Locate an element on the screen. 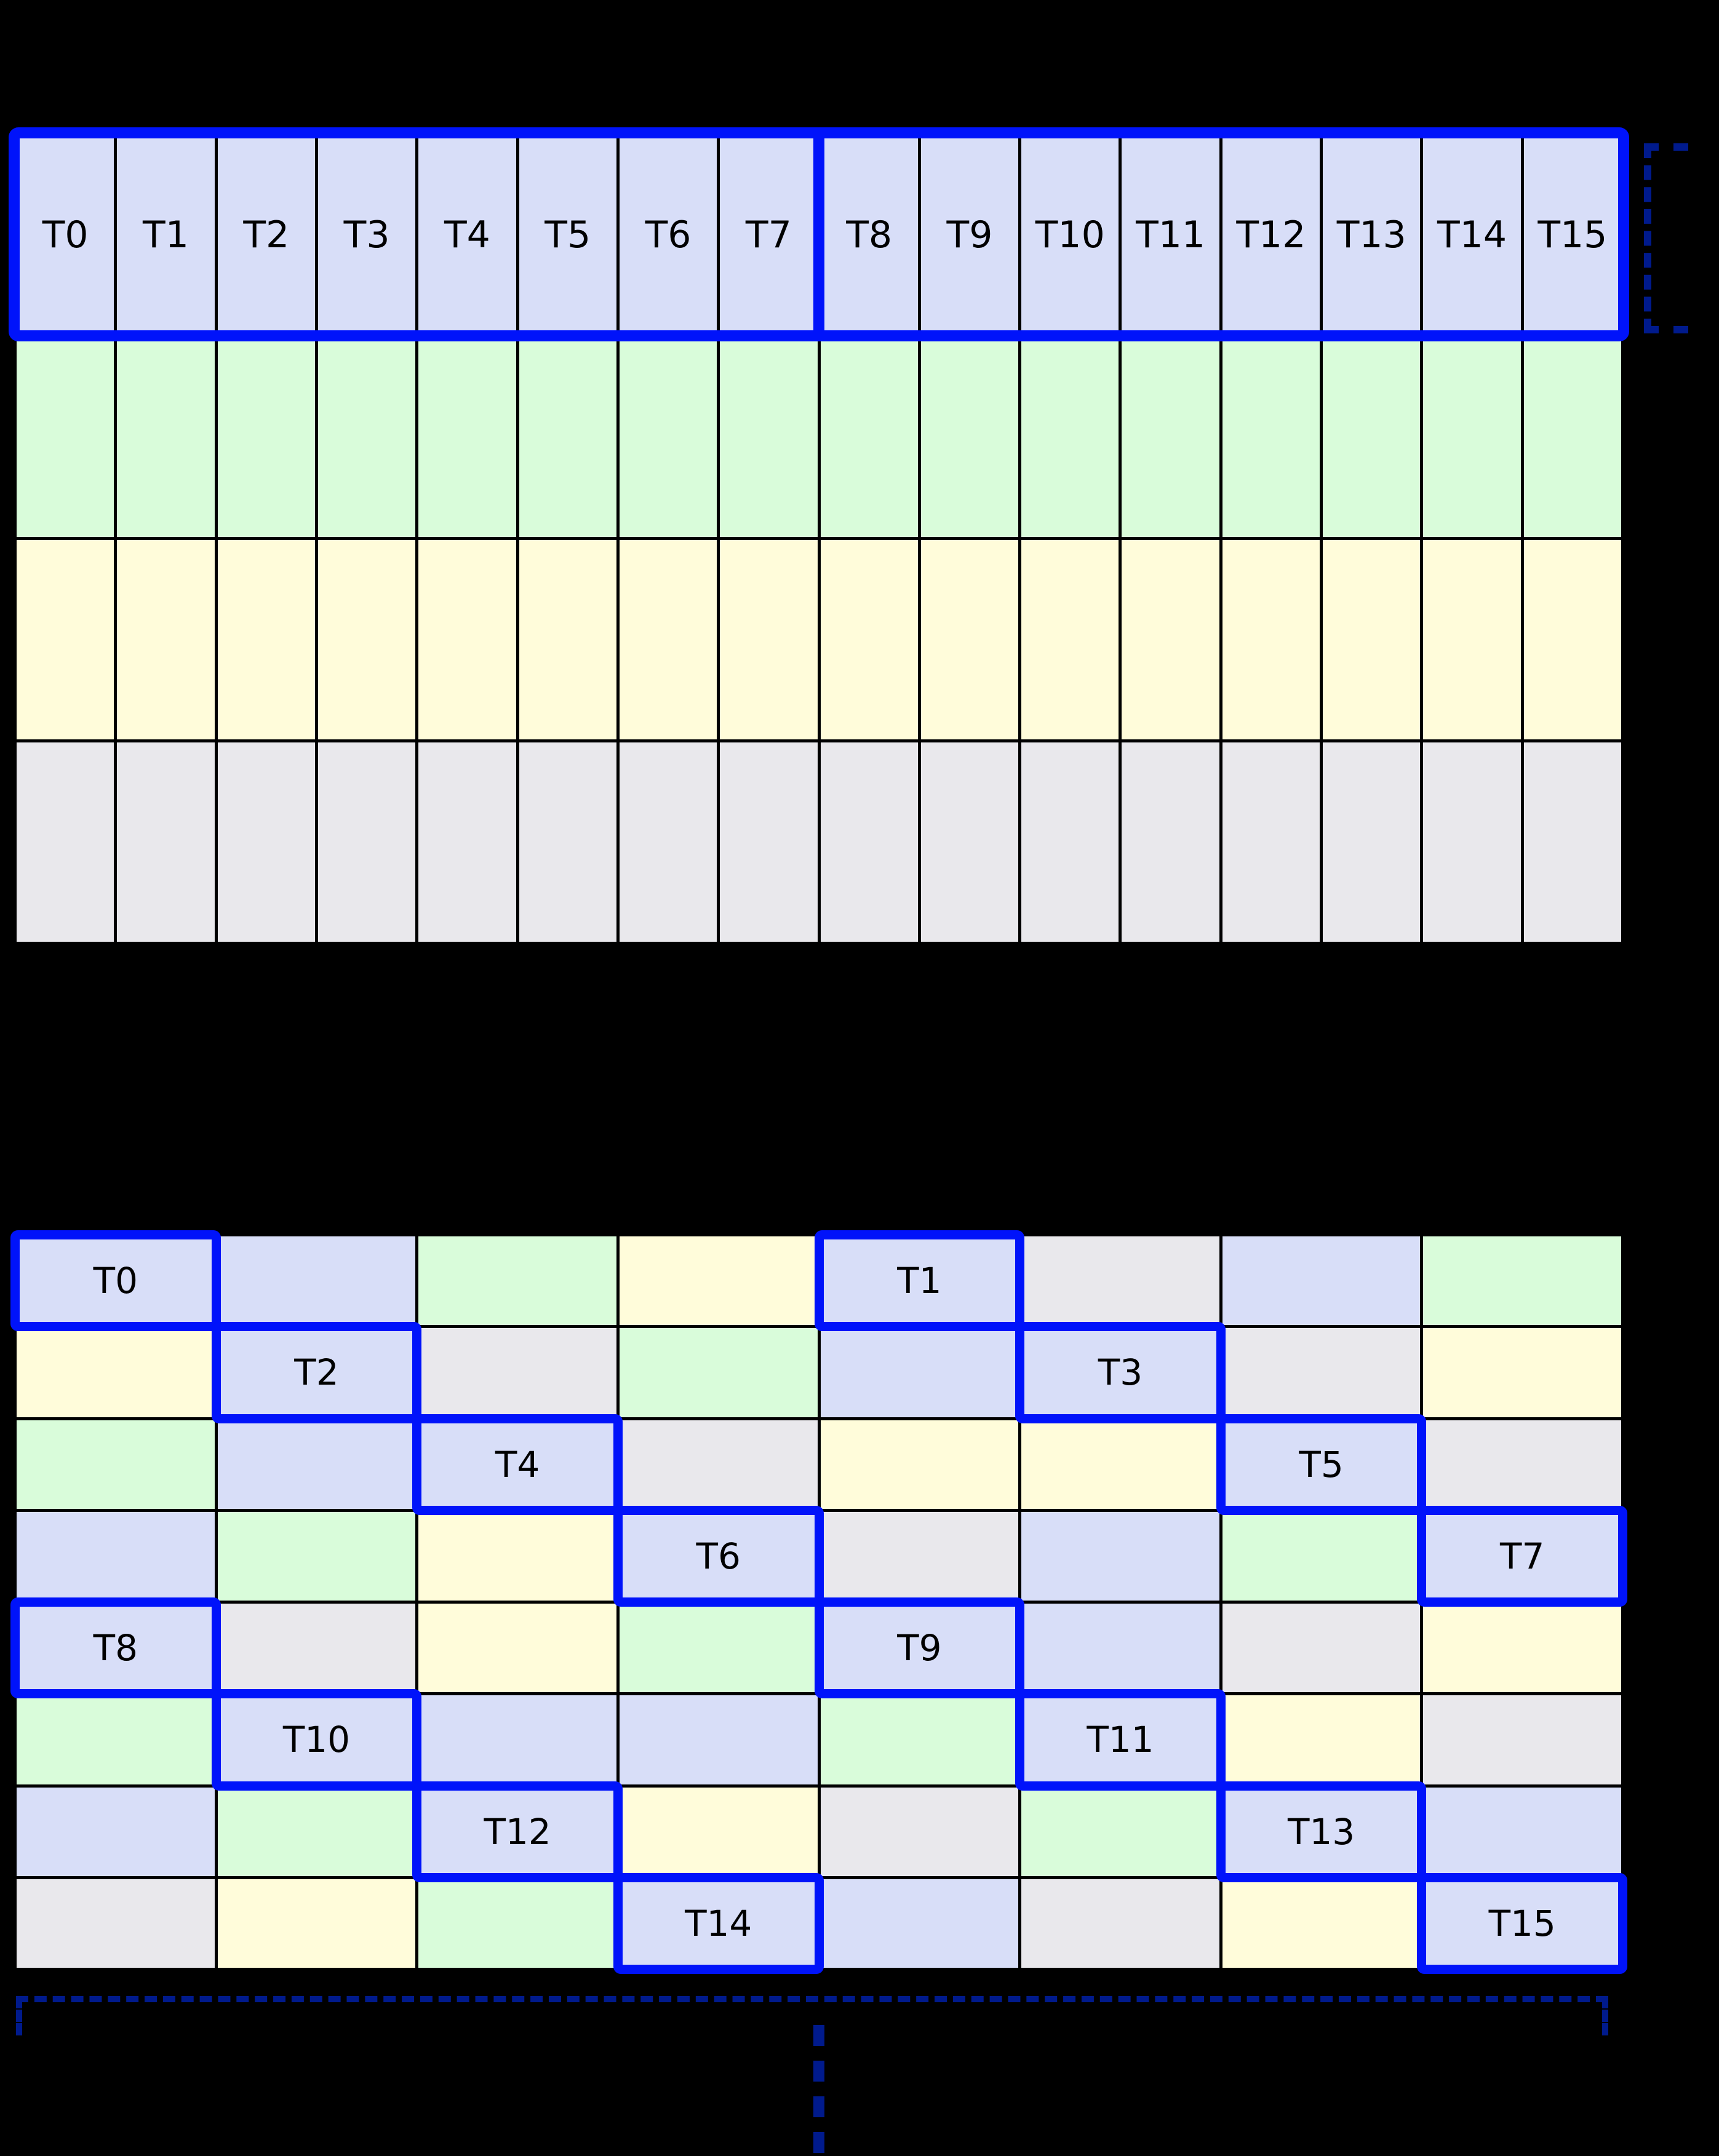 The height and width of the screenshot is (2156, 1719). thread-cell-t10: T10 is located at coordinates (317, 1740).